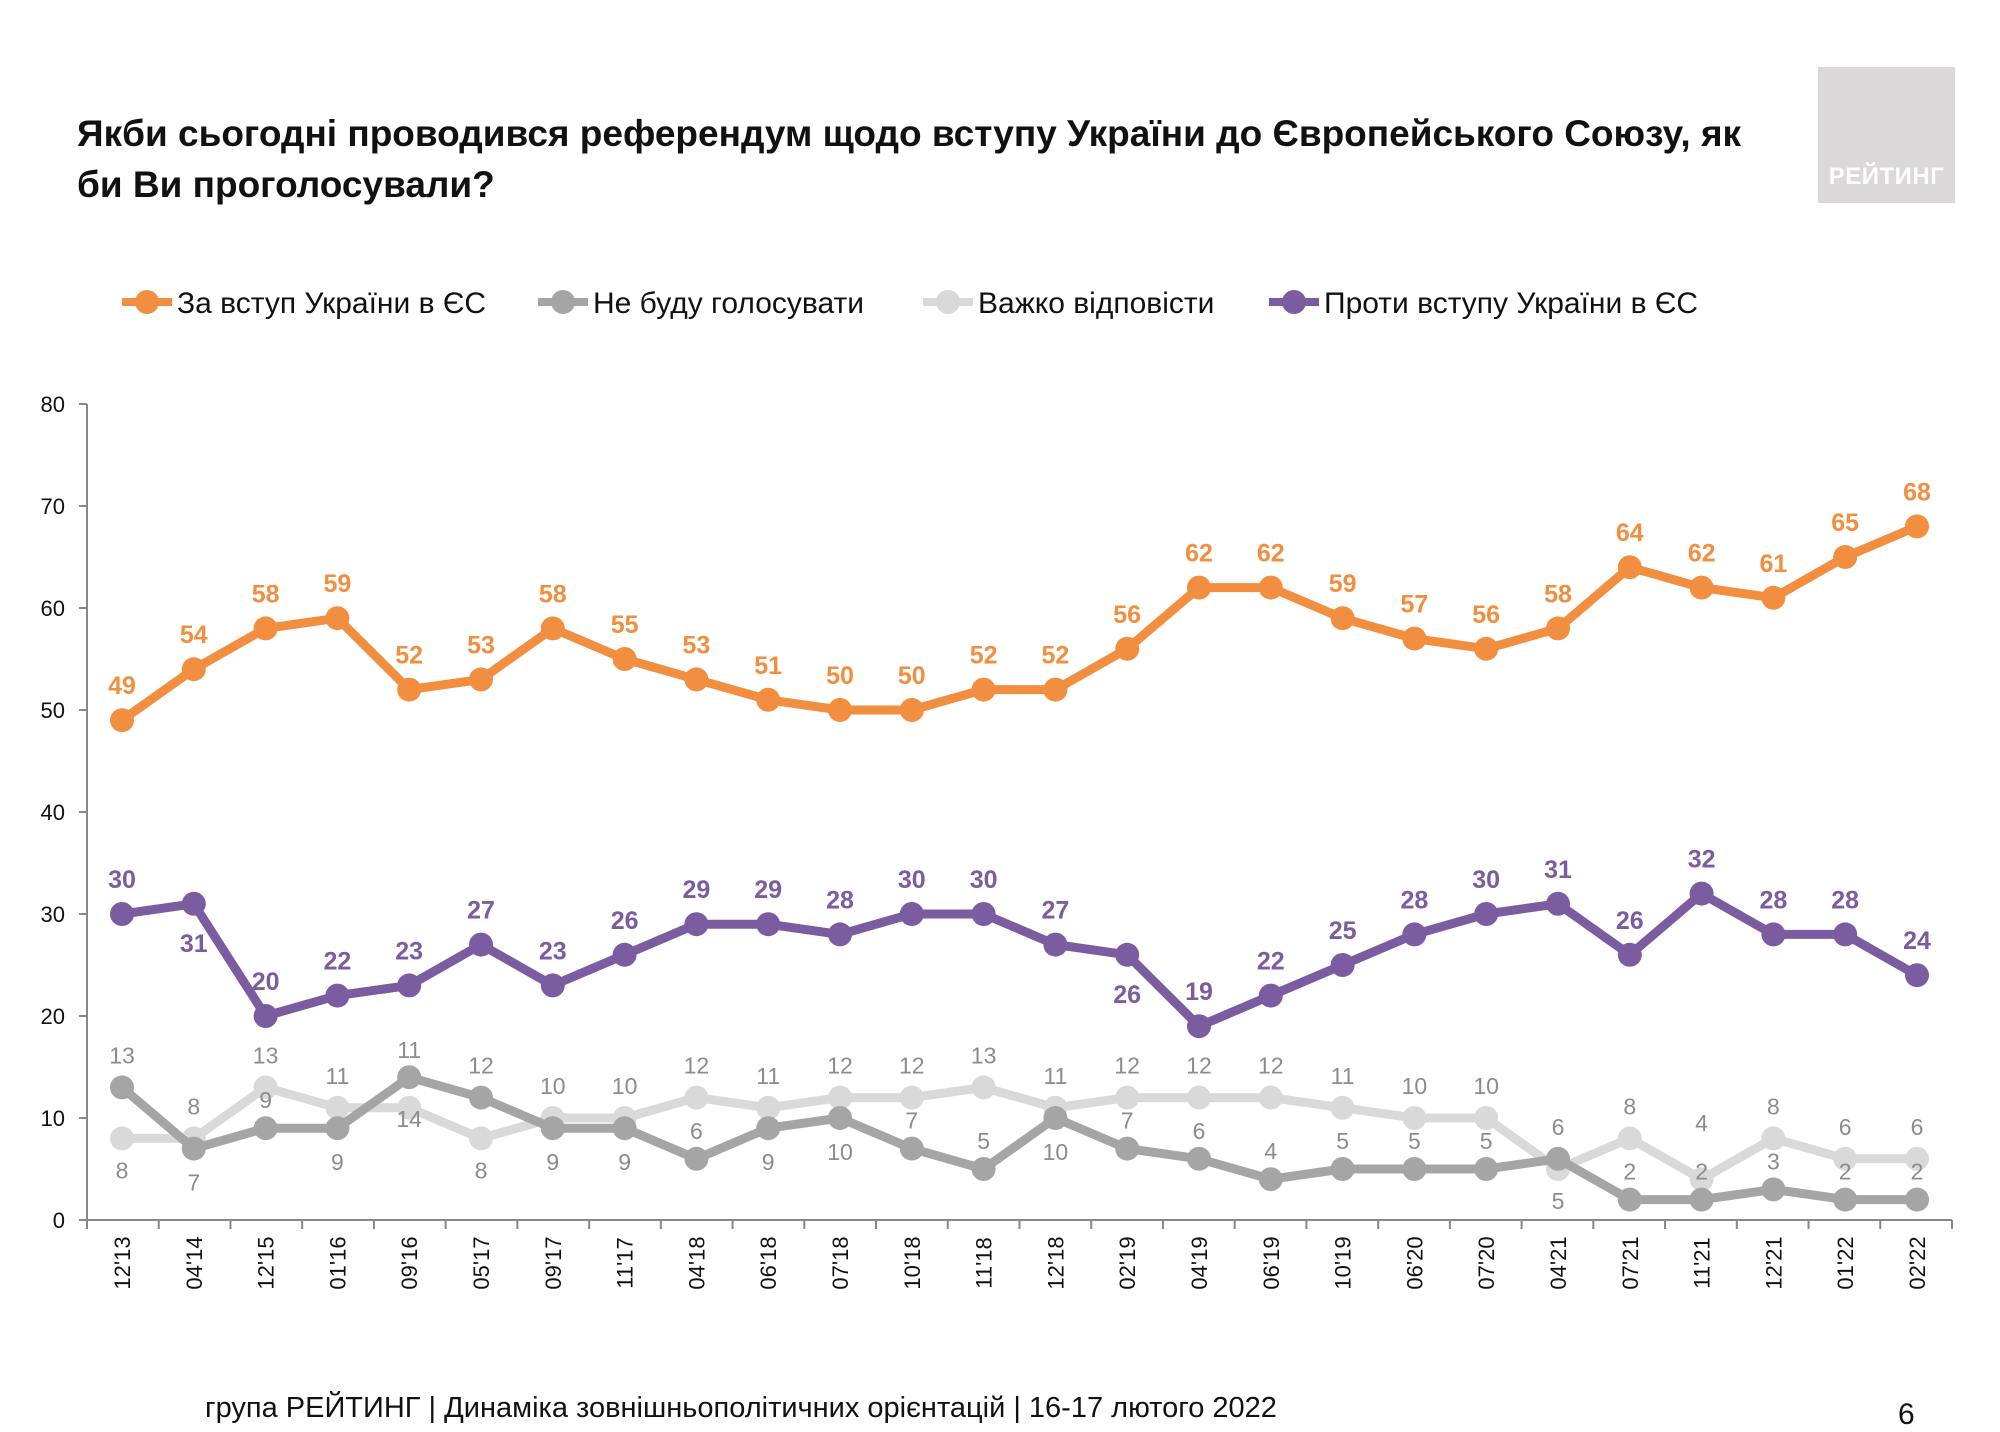 The image size is (2000, 1432). Describe the element at coordinates (984, 1263) in the screenshot. I see `x-tick-label: 11'18` at that location.